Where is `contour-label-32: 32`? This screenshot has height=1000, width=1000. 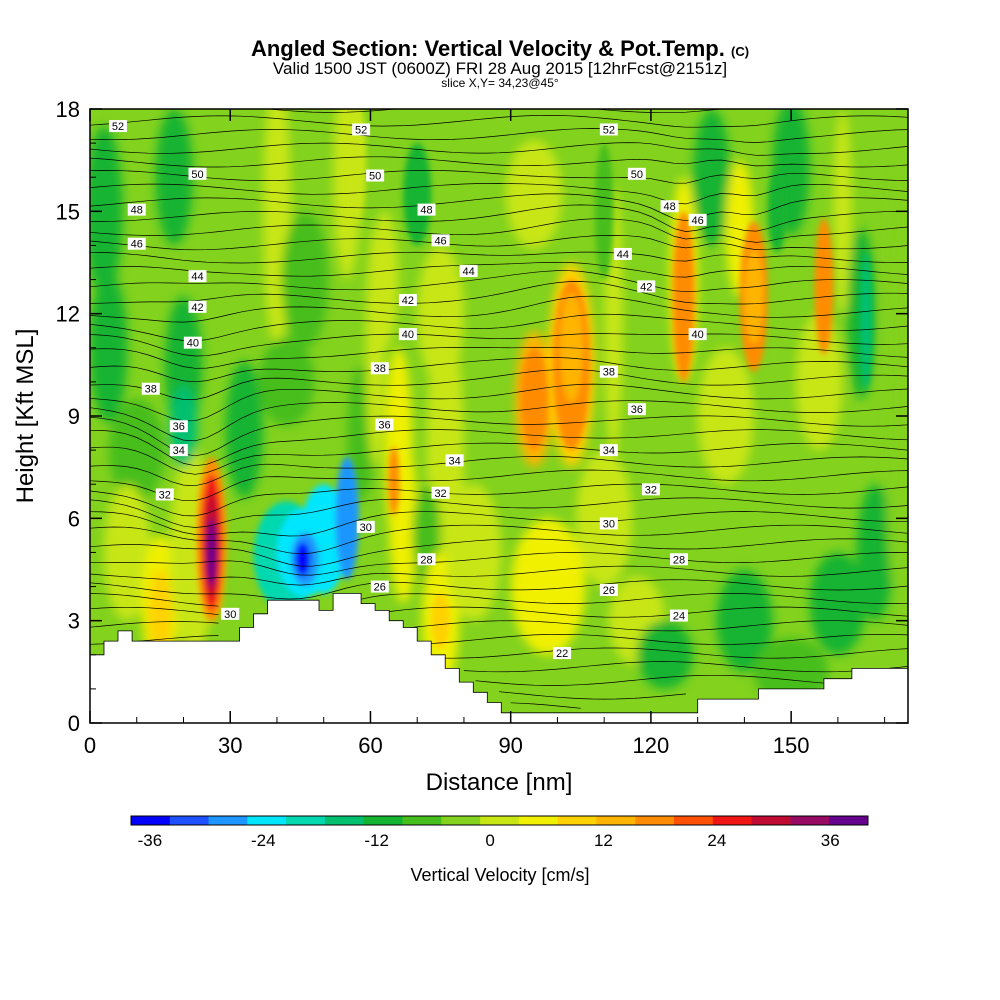 contour-label-32: 32 is located at coordinates (164, 494).